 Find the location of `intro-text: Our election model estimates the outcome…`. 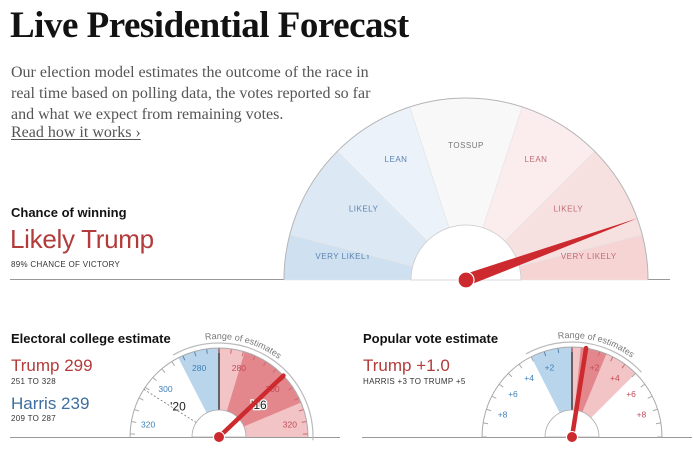

intro-text: Our election model estimates the outcome… is located at coordinates (191, 93).